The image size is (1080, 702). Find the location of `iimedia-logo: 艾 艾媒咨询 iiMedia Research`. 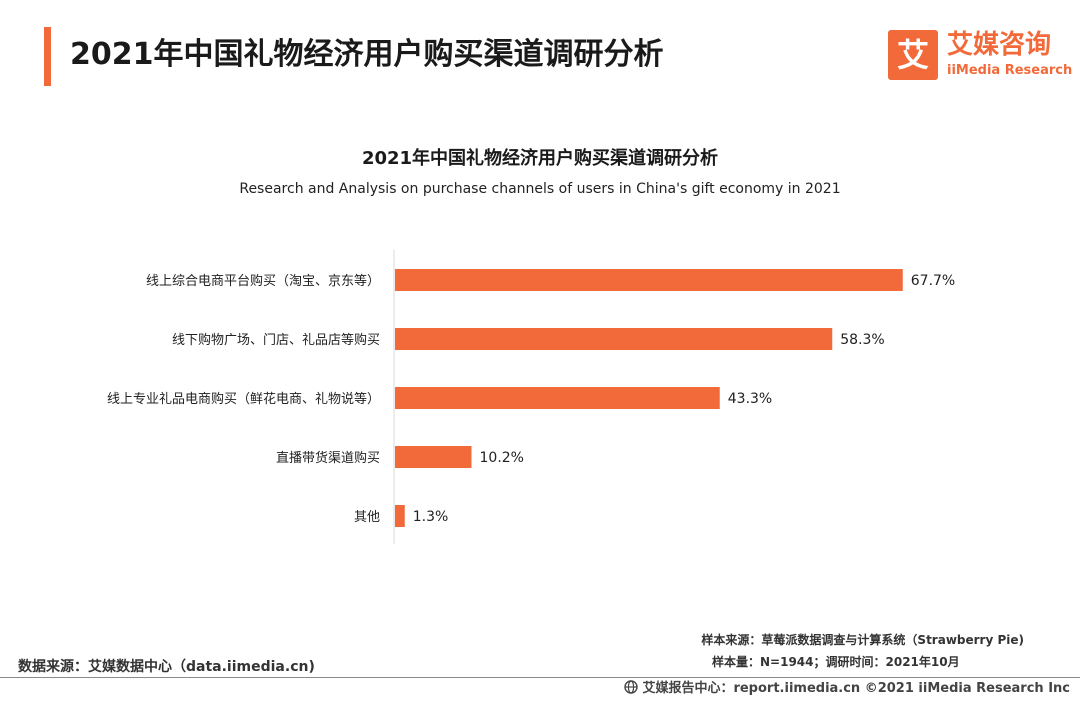

iimedia-logo: 艾 艾媒咨询 iiMedia Research is located at coordinates (983, 56).